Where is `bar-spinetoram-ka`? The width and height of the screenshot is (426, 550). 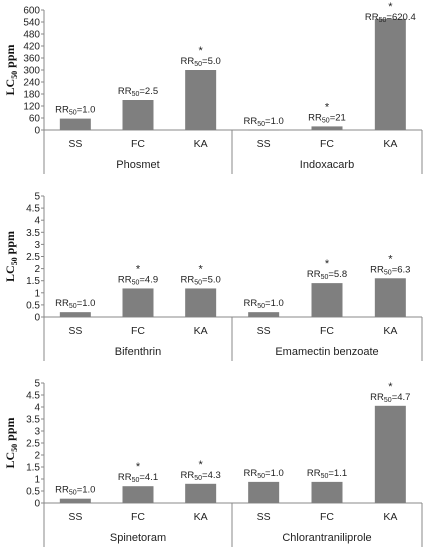 bar-spinetoram-ka is located at coordinates (201, 493).